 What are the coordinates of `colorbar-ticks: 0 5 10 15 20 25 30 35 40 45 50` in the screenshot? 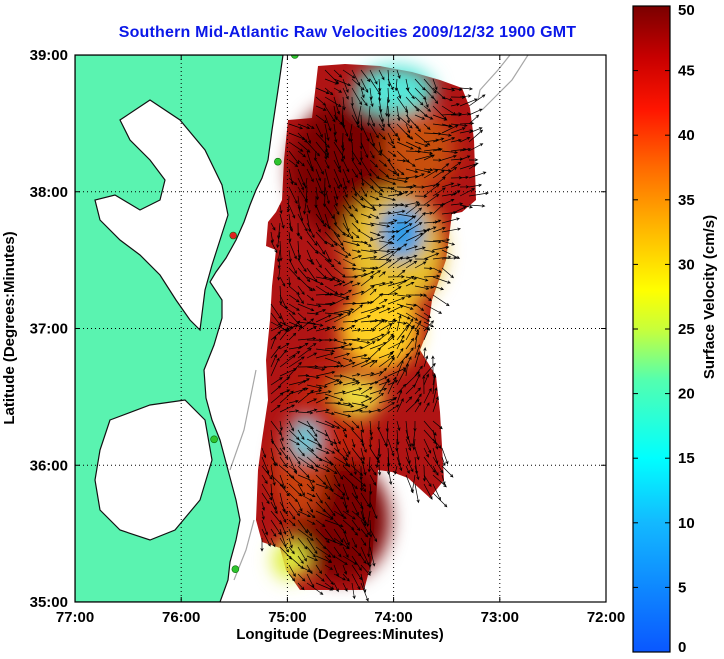 It's located at (664, 329).